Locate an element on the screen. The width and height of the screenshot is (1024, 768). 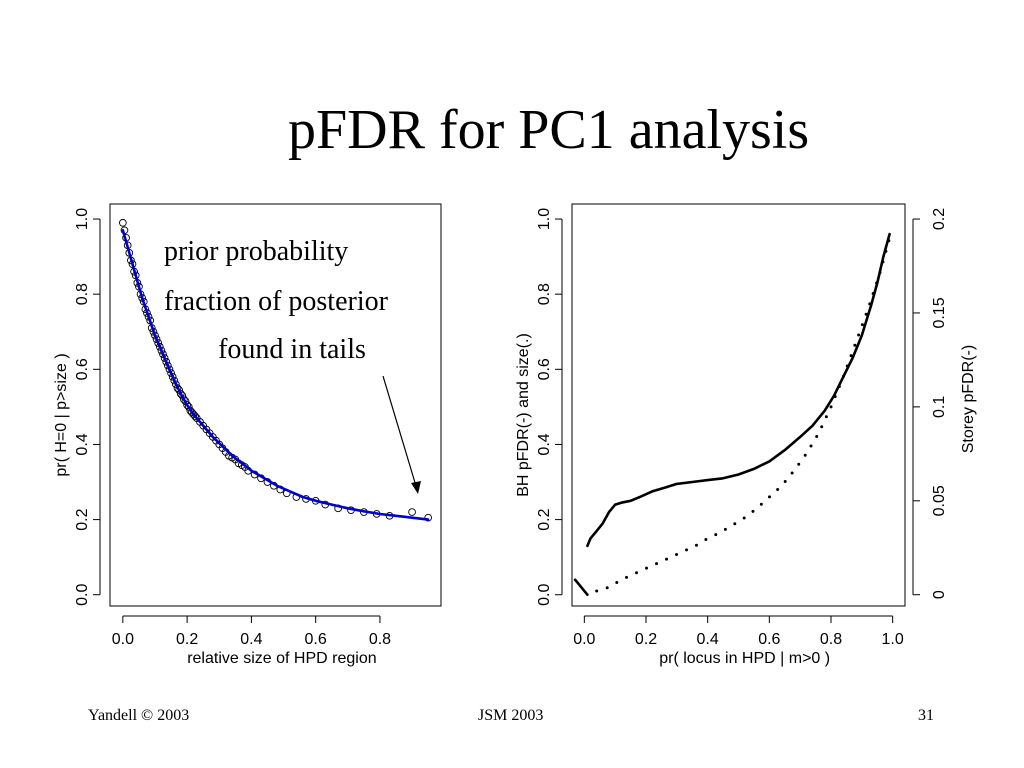
left-chart-y-tick-label: 0.8 is located at coordinates (82, 294).